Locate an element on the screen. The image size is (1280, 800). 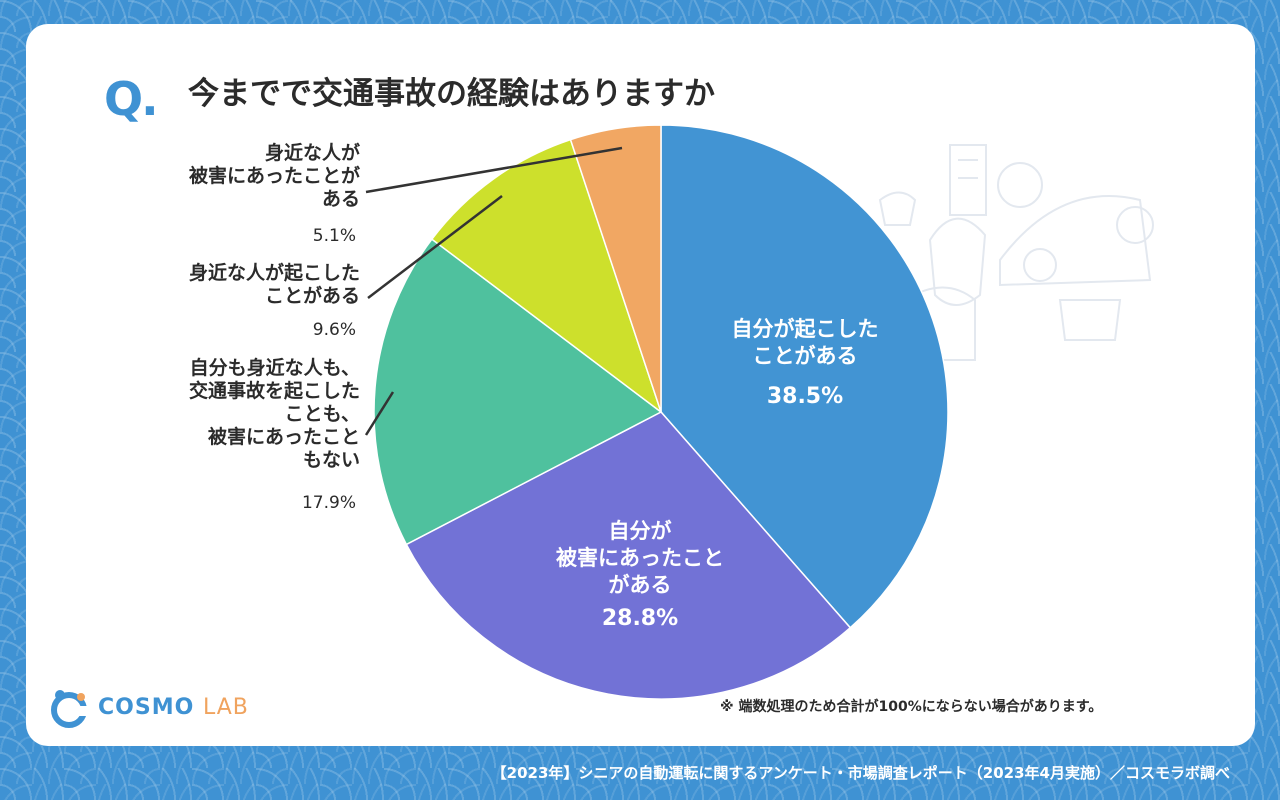
slice-label-5: 身近な人が 被害にあったことが ある is located at coordinates (274, 176).